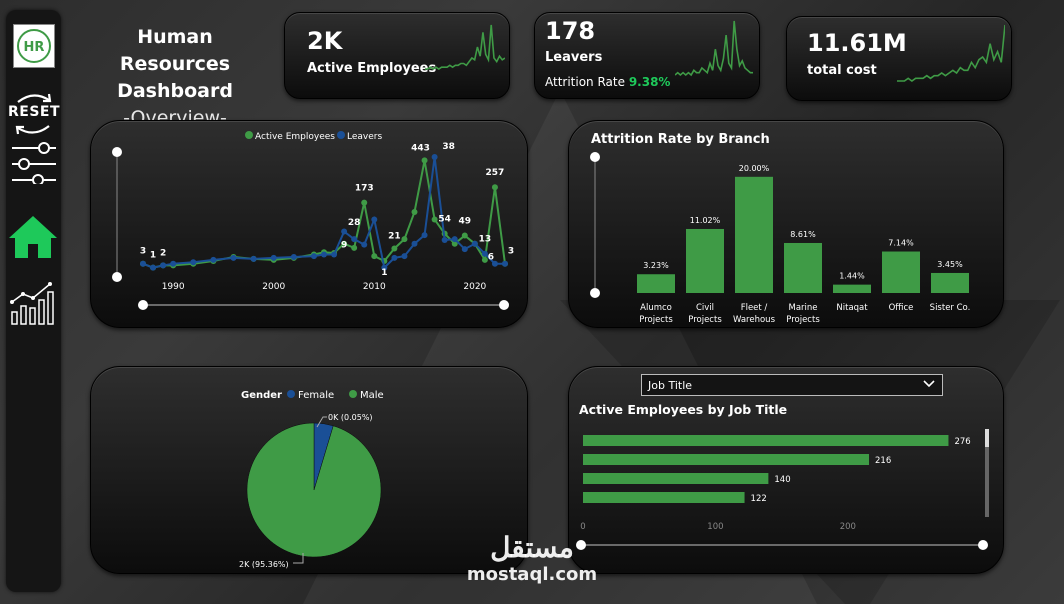 The width and height of the screenshot is (1064, 604). I want to click on data-label: 9, so click(344, 246).